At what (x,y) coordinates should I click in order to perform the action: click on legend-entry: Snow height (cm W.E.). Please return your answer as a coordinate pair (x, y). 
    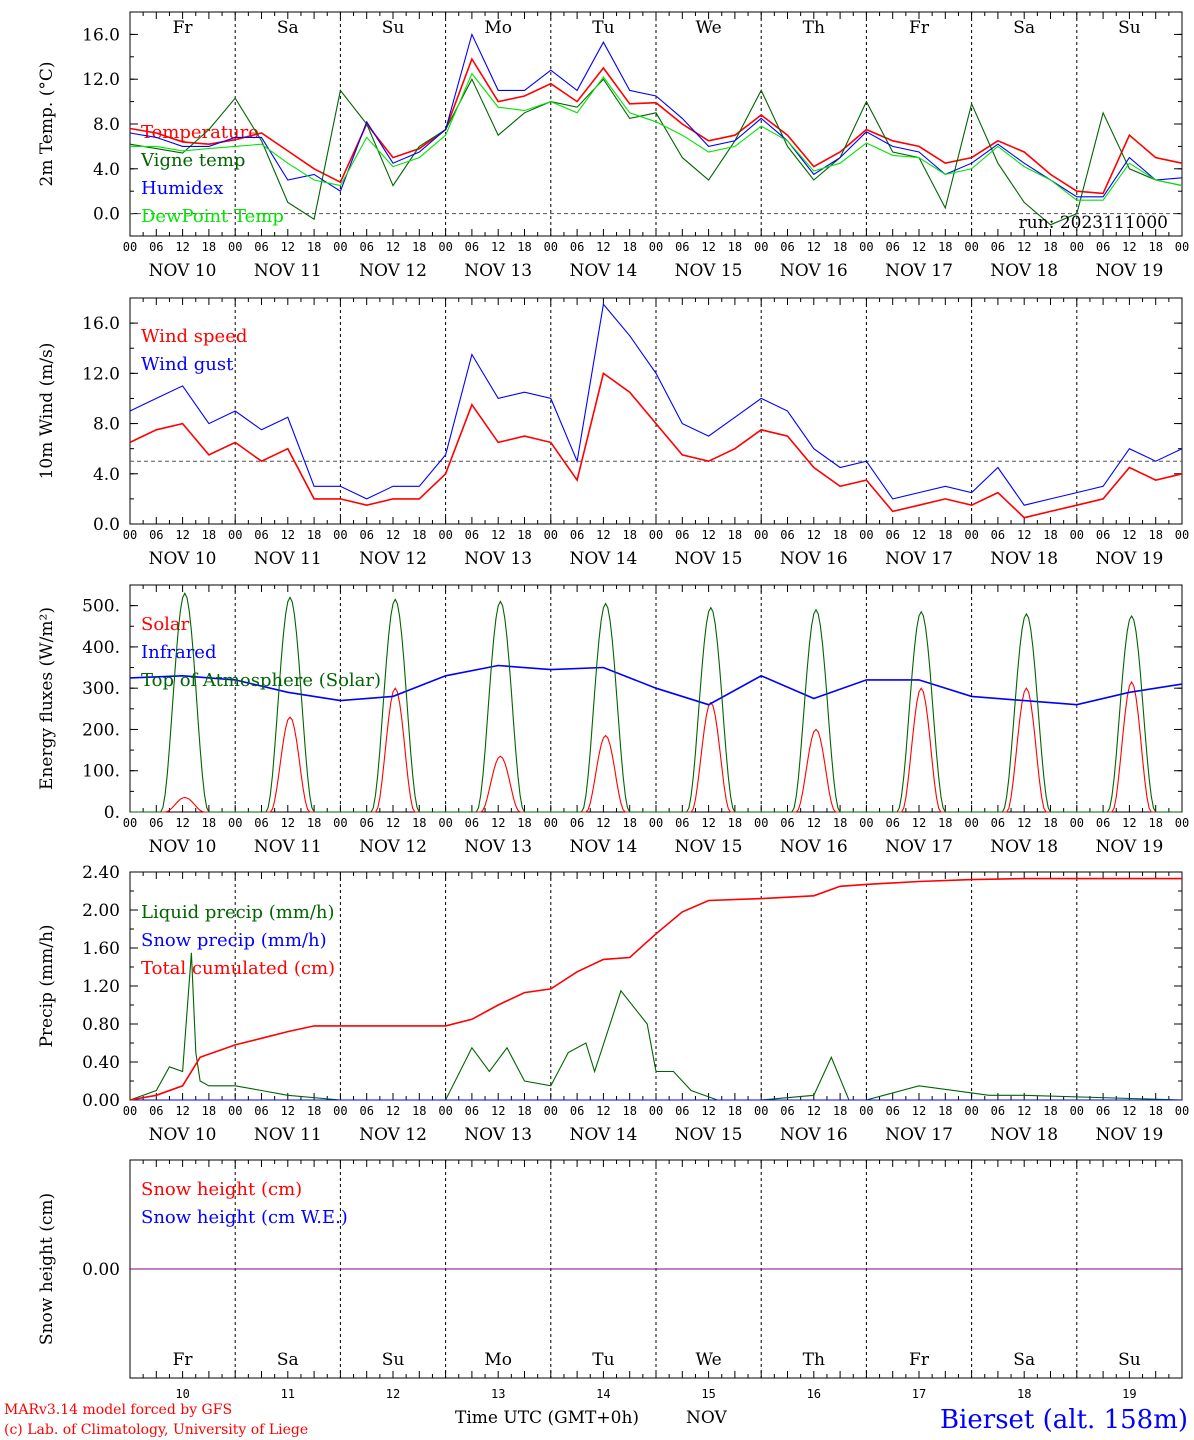
    Looking at the image, I should click on (244, 1217).